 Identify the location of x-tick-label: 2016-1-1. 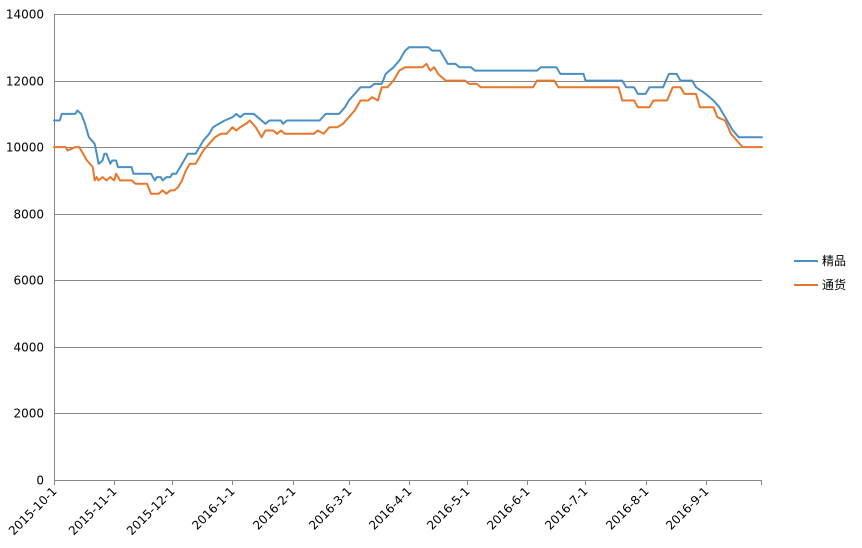
(213, 508).